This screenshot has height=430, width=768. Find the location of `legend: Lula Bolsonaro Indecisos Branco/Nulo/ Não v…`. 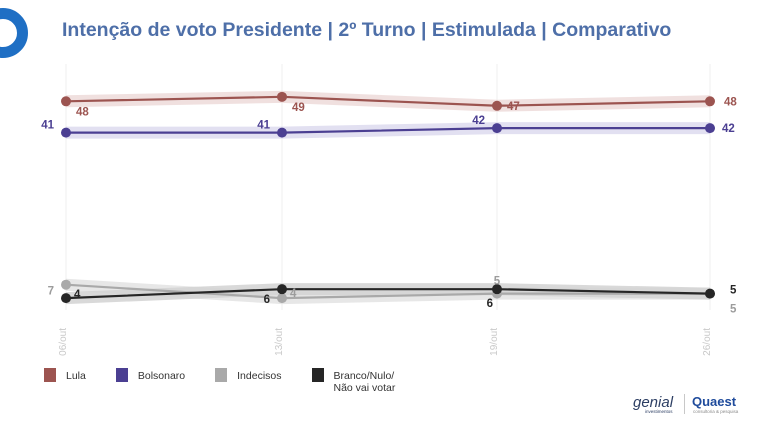

legend: Lula Bolsonaro Indecisos Branco/Nulo/ Não v… is located at coordinates (234, 381).